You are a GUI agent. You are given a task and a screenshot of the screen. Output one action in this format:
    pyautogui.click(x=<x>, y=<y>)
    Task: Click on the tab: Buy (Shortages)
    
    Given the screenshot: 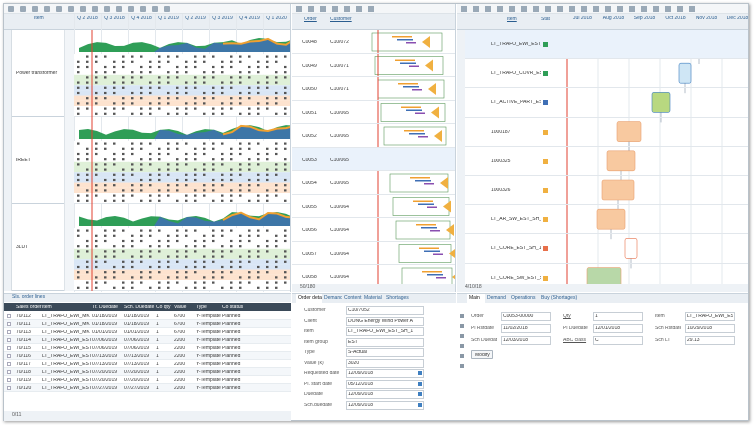 What is the action you would take?
    pyautogui.click(x=559, y=298)
    